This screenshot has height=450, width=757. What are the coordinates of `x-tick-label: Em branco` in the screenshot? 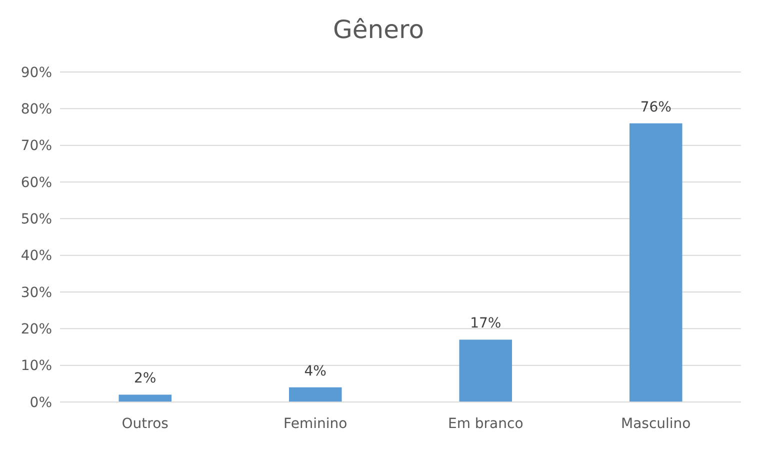 It's located at (486, 424).